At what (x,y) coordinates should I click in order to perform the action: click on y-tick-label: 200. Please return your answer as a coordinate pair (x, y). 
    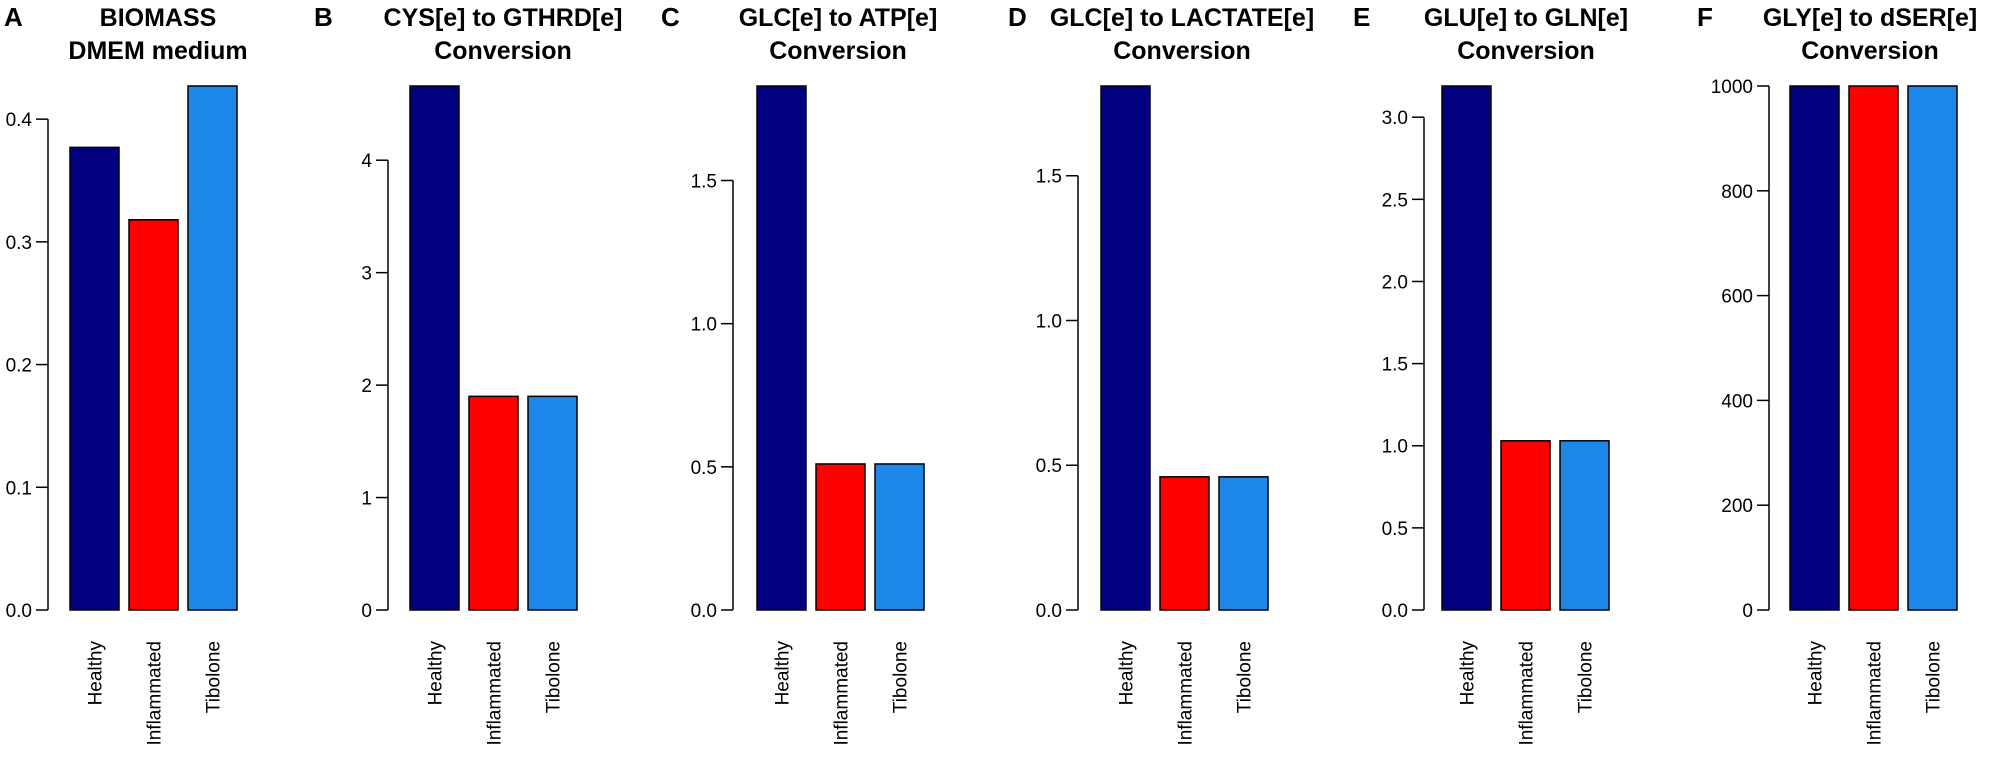
    Looking at the image, I should click on (1737, 506).